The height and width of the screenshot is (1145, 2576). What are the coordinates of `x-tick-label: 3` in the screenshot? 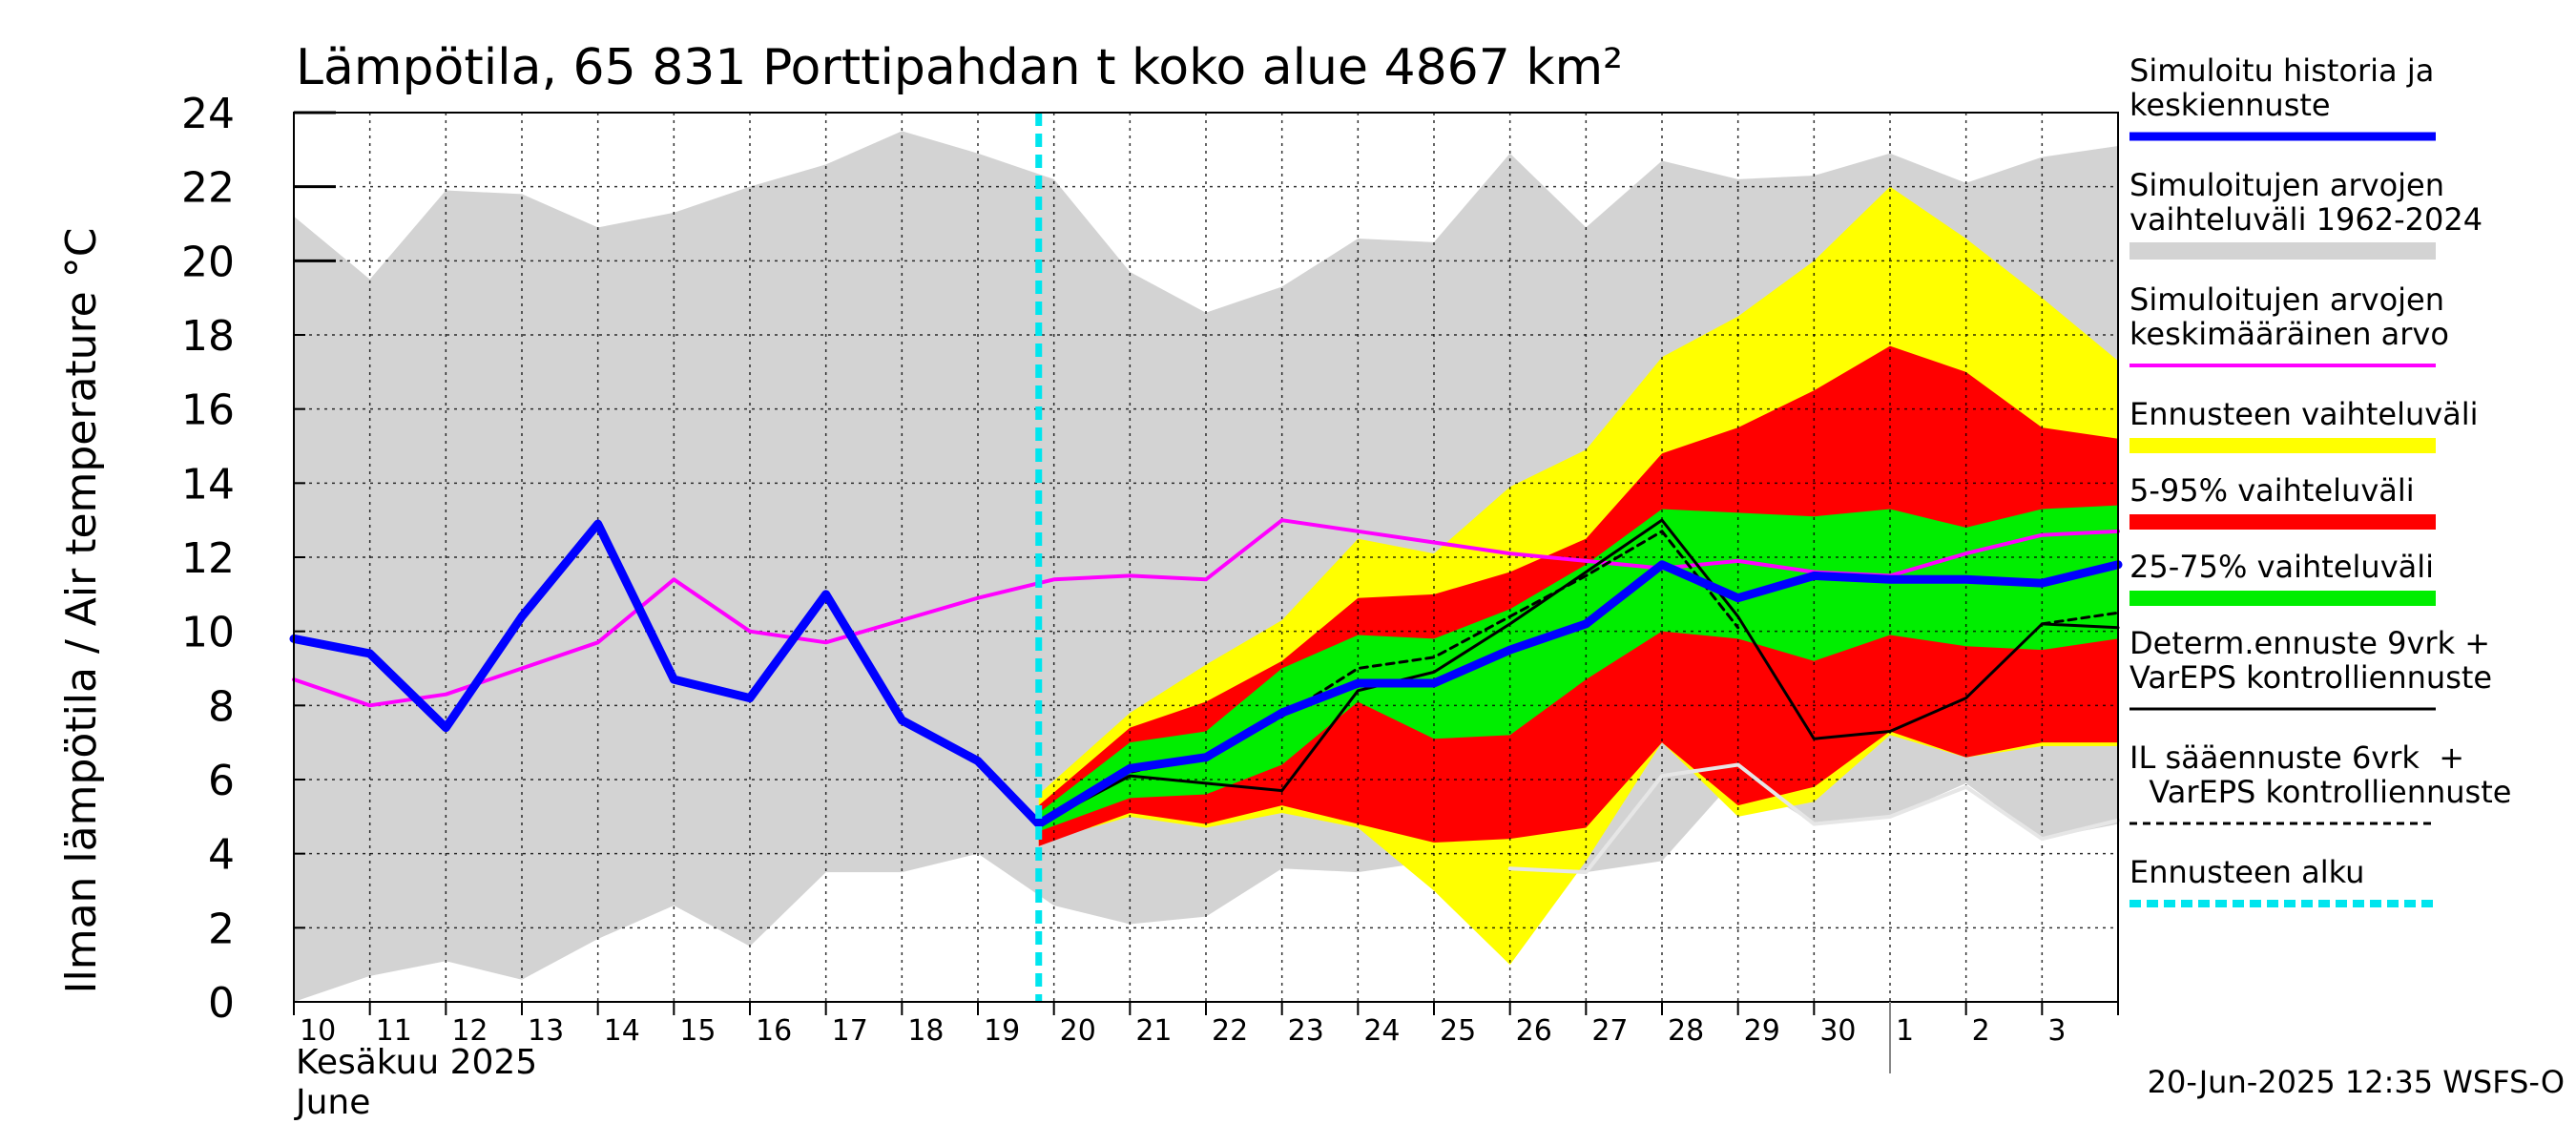 It's located at (2056, 1031).